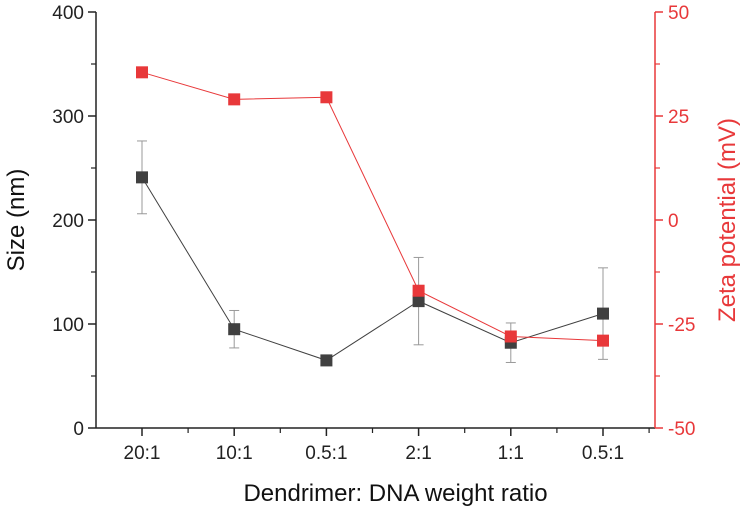 Image resolution: width=744 pixels, height=511 pixels. I want to click on right-axis-title: Zeta potential (mV), so click(727, 220).